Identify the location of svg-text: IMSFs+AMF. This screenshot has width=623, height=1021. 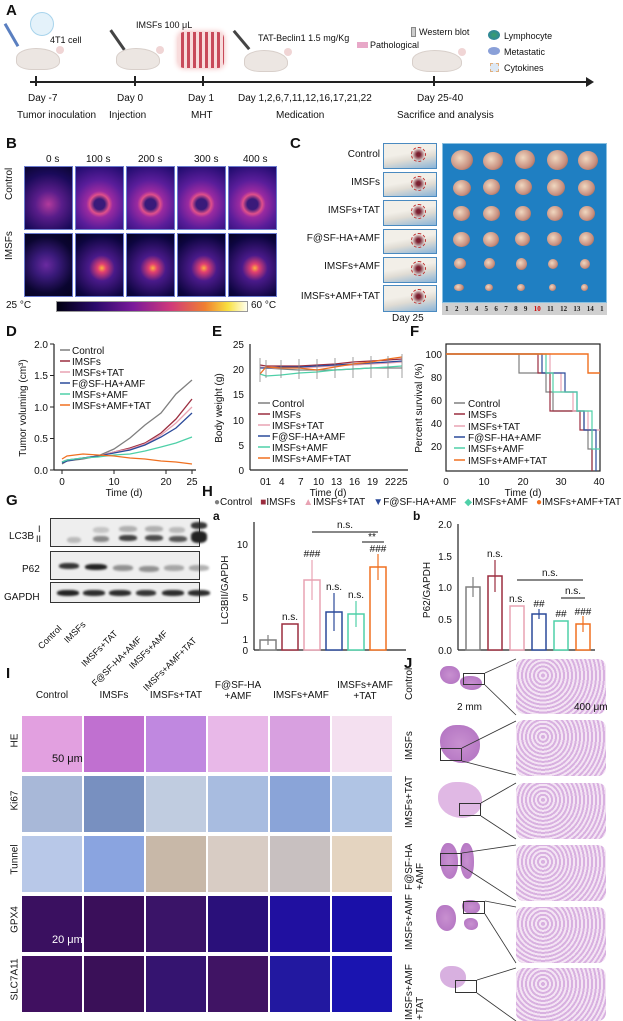
(300, 448).